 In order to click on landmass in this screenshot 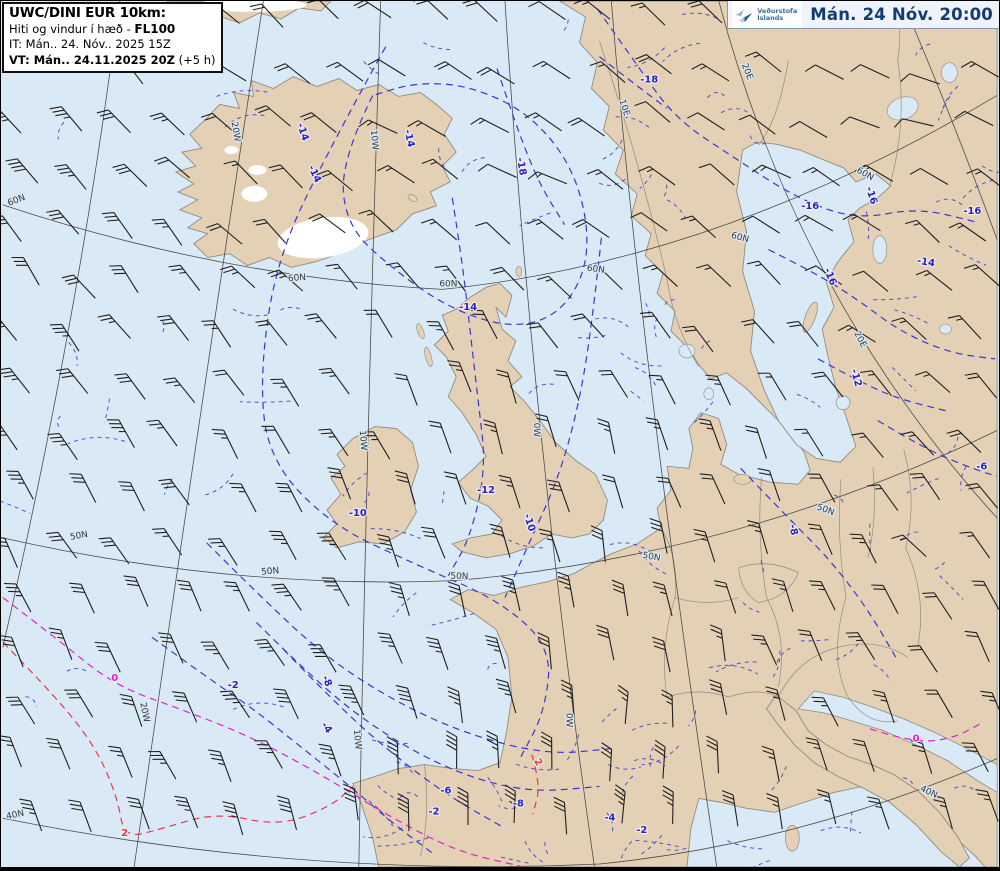, I will do `click(520, 420)`.